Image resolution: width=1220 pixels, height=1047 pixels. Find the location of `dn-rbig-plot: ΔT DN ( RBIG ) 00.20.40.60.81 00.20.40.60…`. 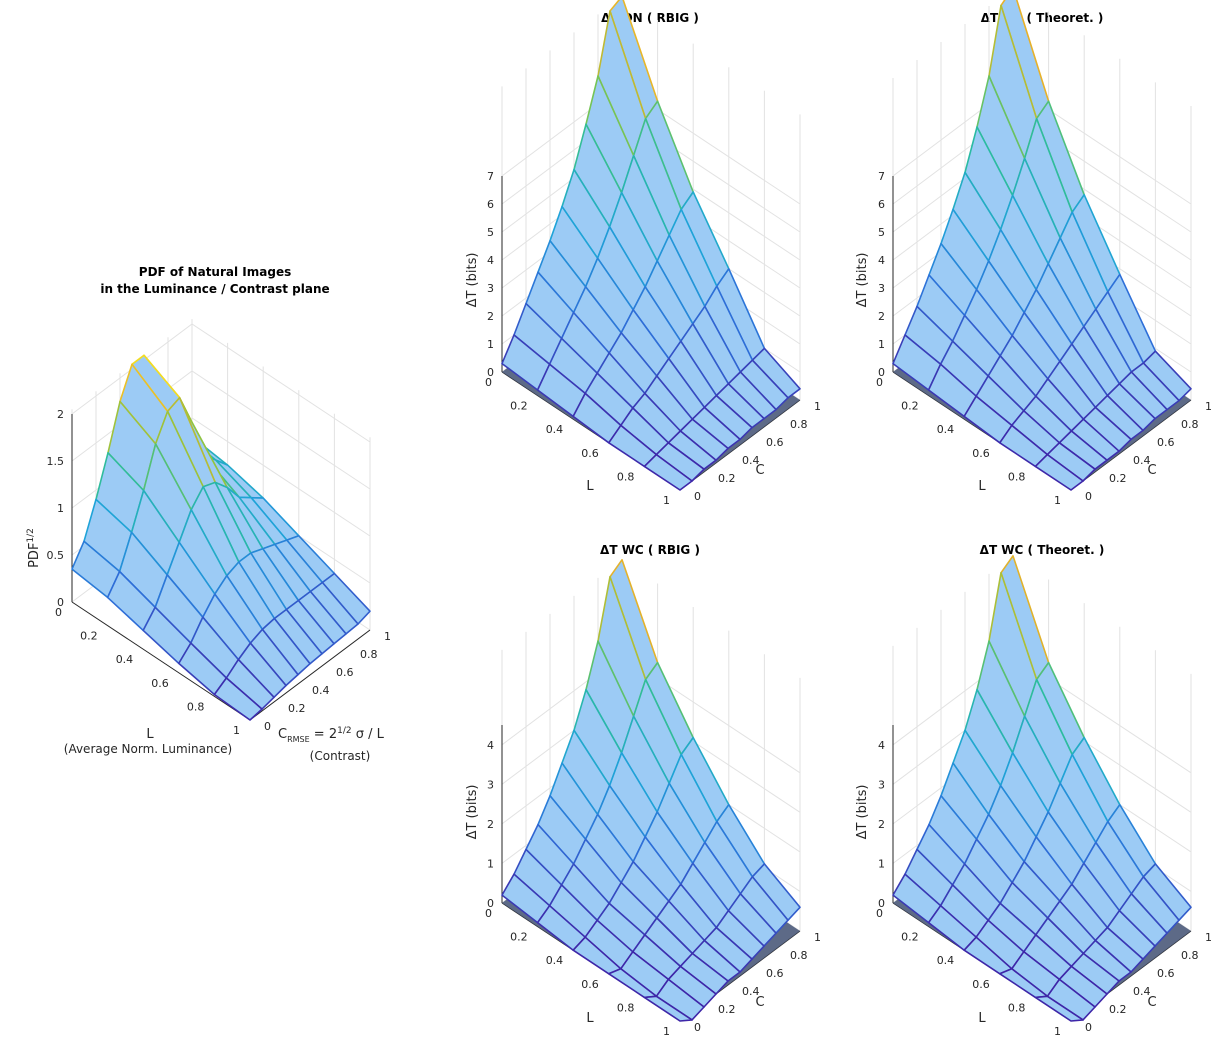

dn-rbig-plot: ΔT DN ( RBIG ) 00.20.40.60.81 00.20.40.60… is located at coordinates (643, 253).